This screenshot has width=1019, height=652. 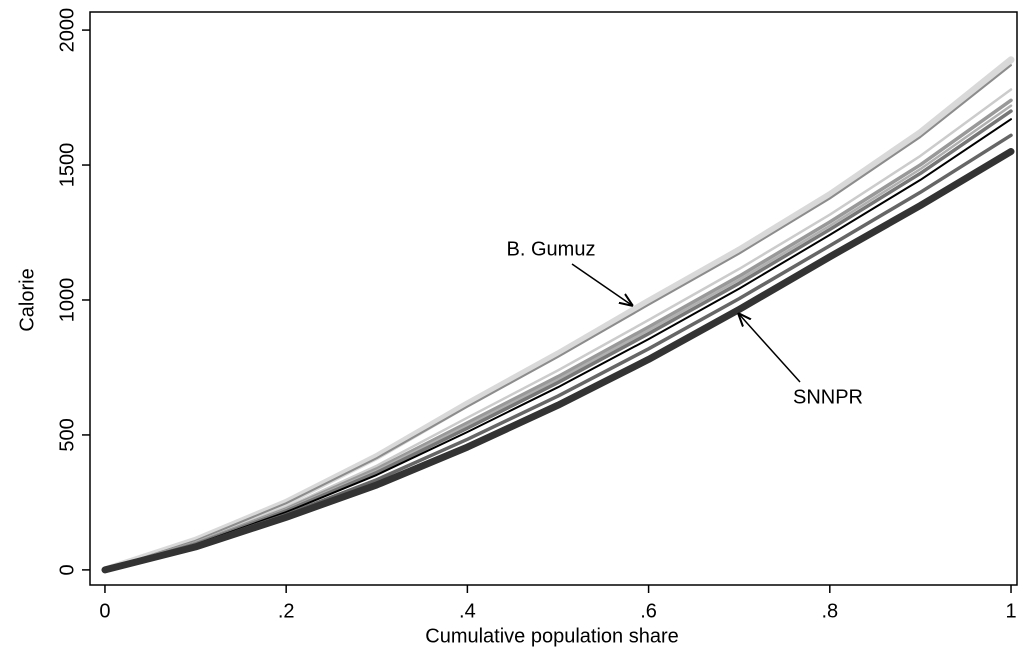 What do you see at coordinates (67, 569) in the screenshot?
I see `y-tick-label: 0` at bounding box center [67, 569].